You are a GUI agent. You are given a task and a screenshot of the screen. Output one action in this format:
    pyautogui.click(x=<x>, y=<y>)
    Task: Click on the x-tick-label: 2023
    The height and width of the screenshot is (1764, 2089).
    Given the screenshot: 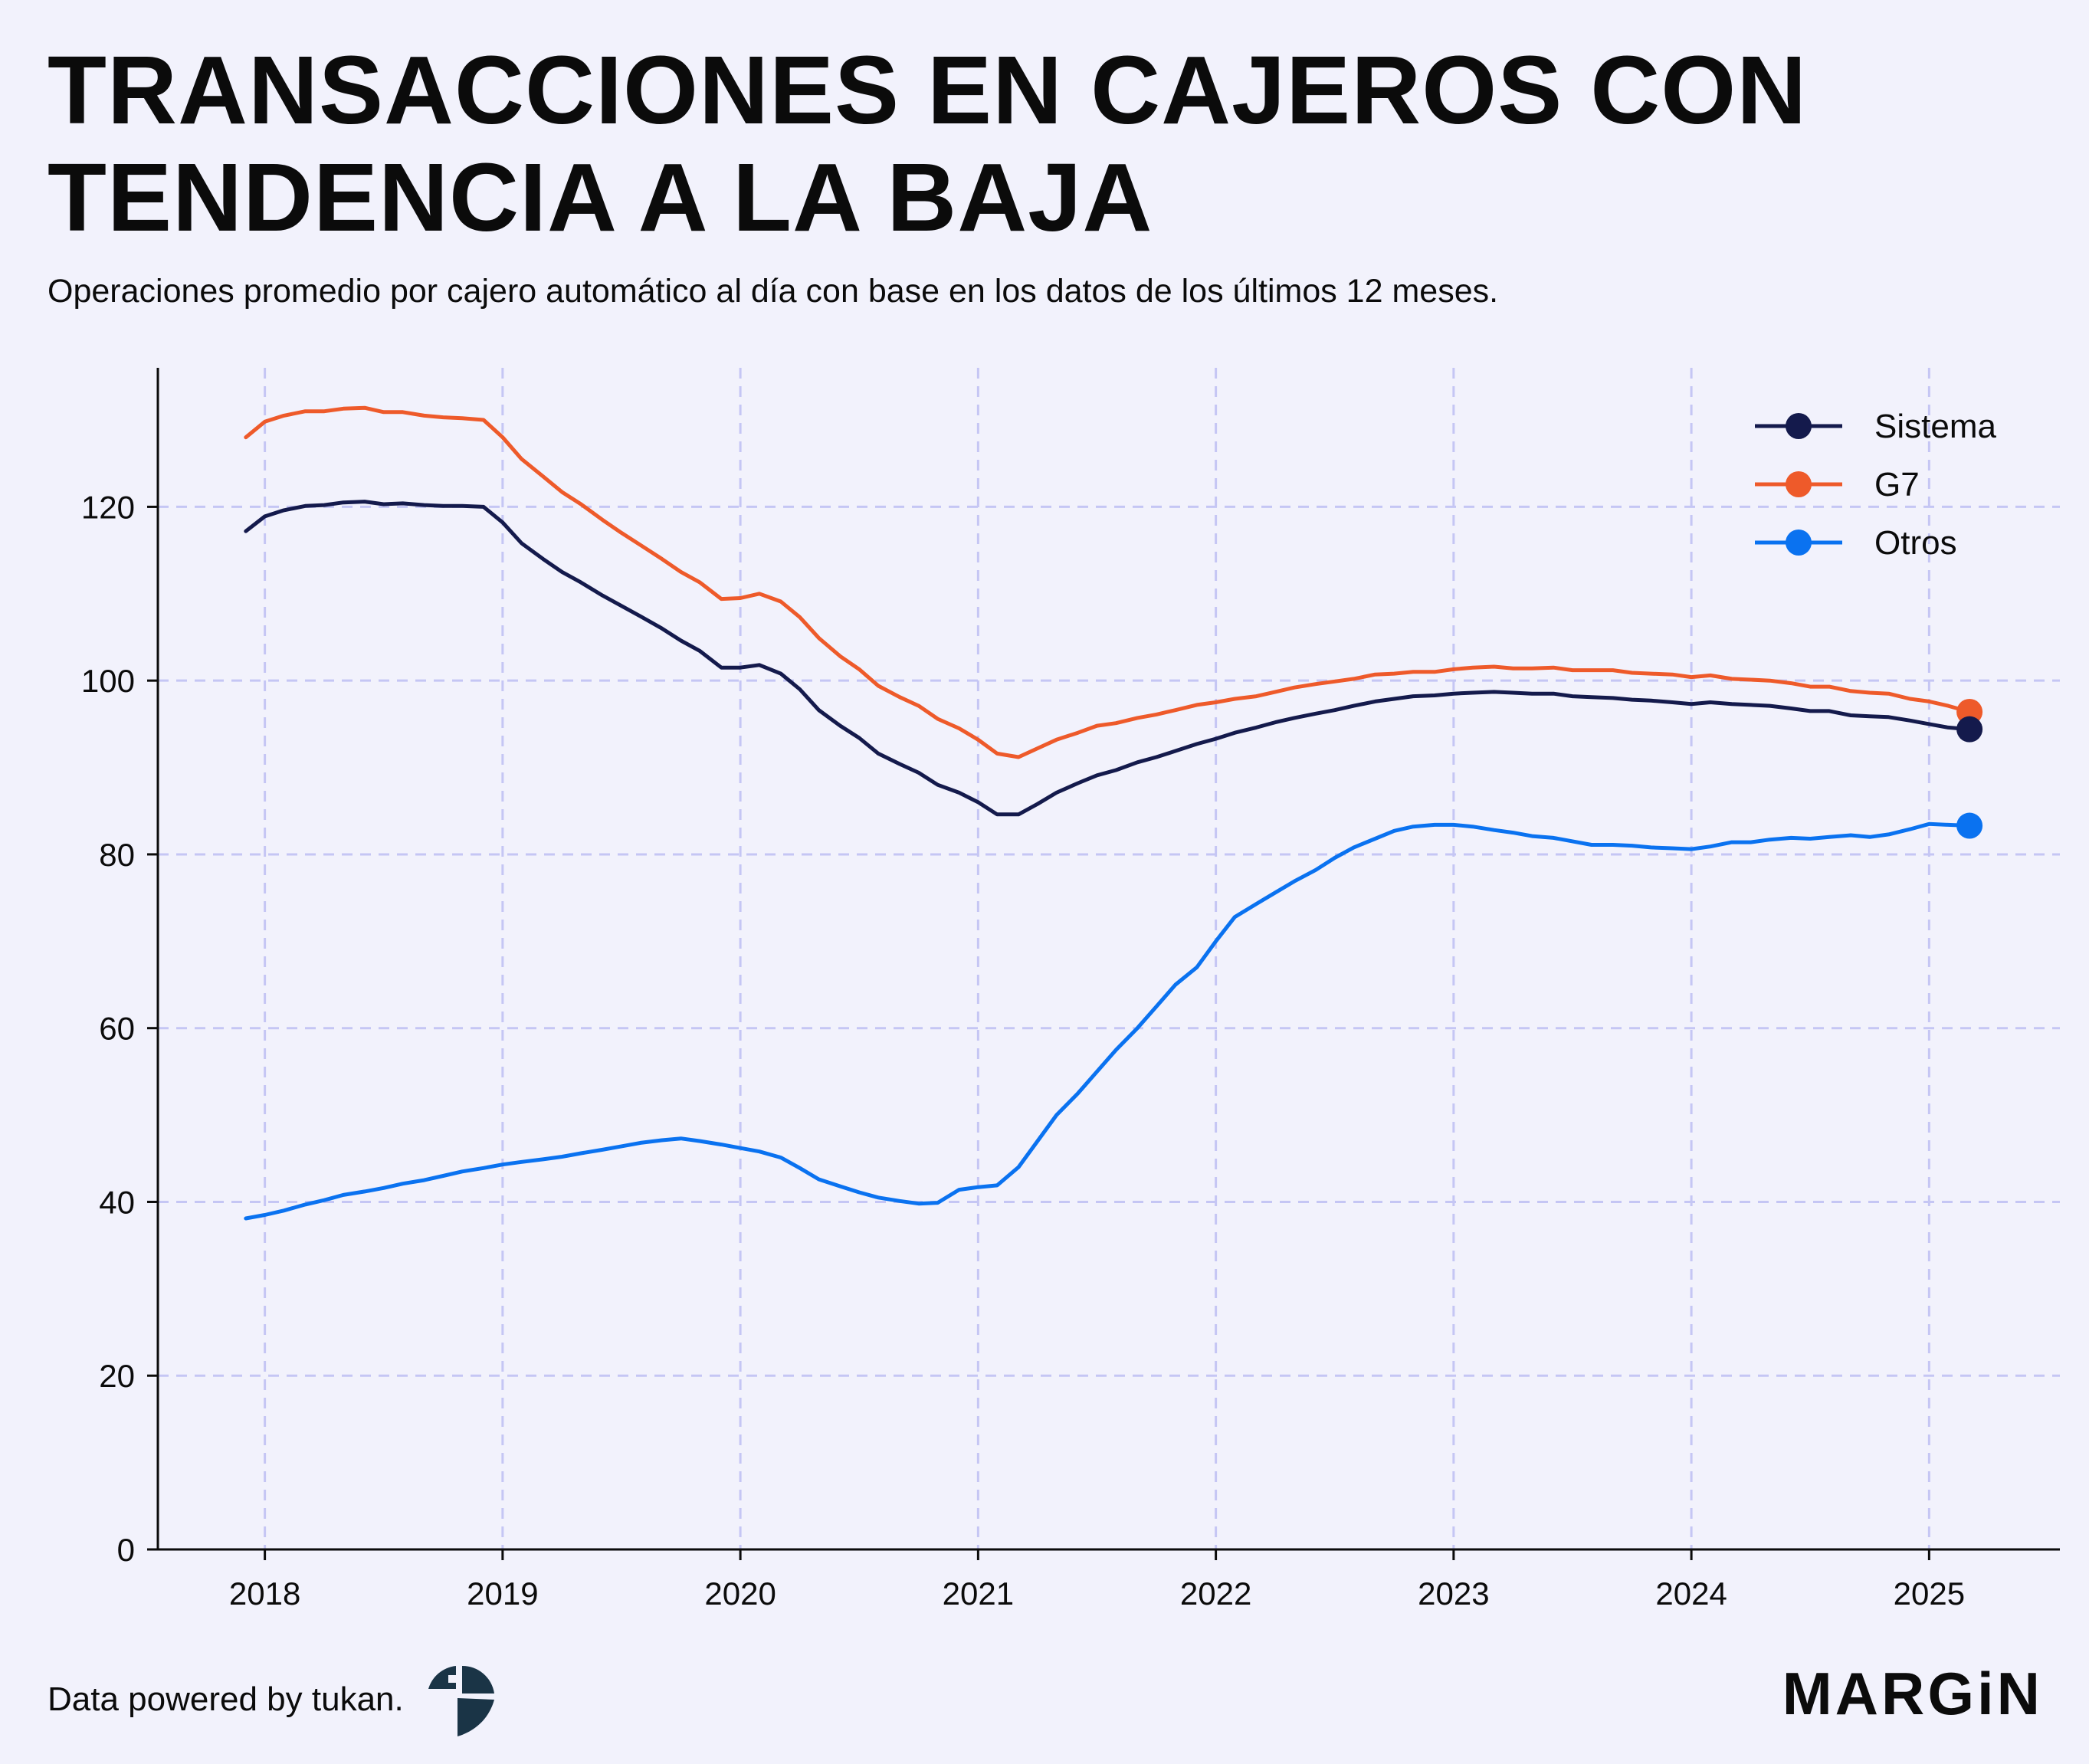 What is the action you would take?
    pyautogui.click(x=1453, y=1593)
    